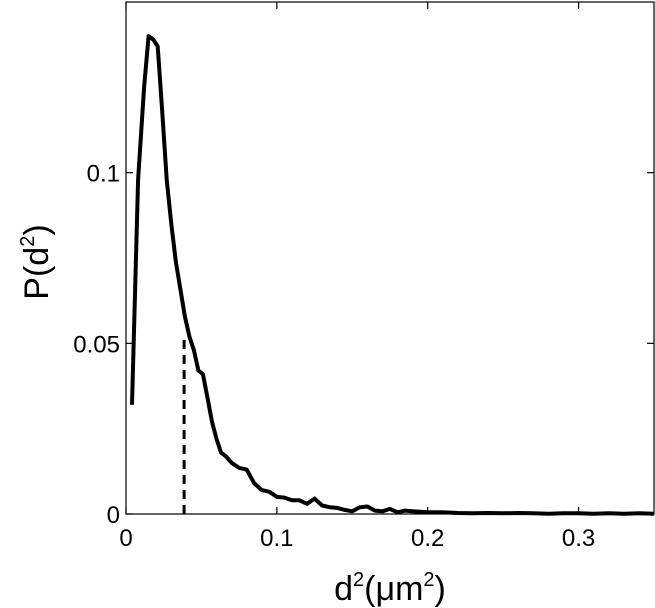 The image size is (655, 608). What do you see at coordinates (276, 538) in the screenshot?
I see `x-tick-label: 0.1` at bounding box center [276, 538].